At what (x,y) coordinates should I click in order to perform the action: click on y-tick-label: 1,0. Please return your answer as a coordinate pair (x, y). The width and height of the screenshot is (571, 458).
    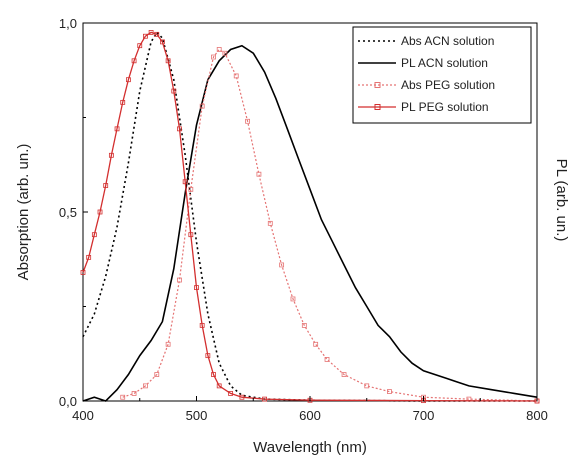
    Looking at the image, I should click on (68, 23).